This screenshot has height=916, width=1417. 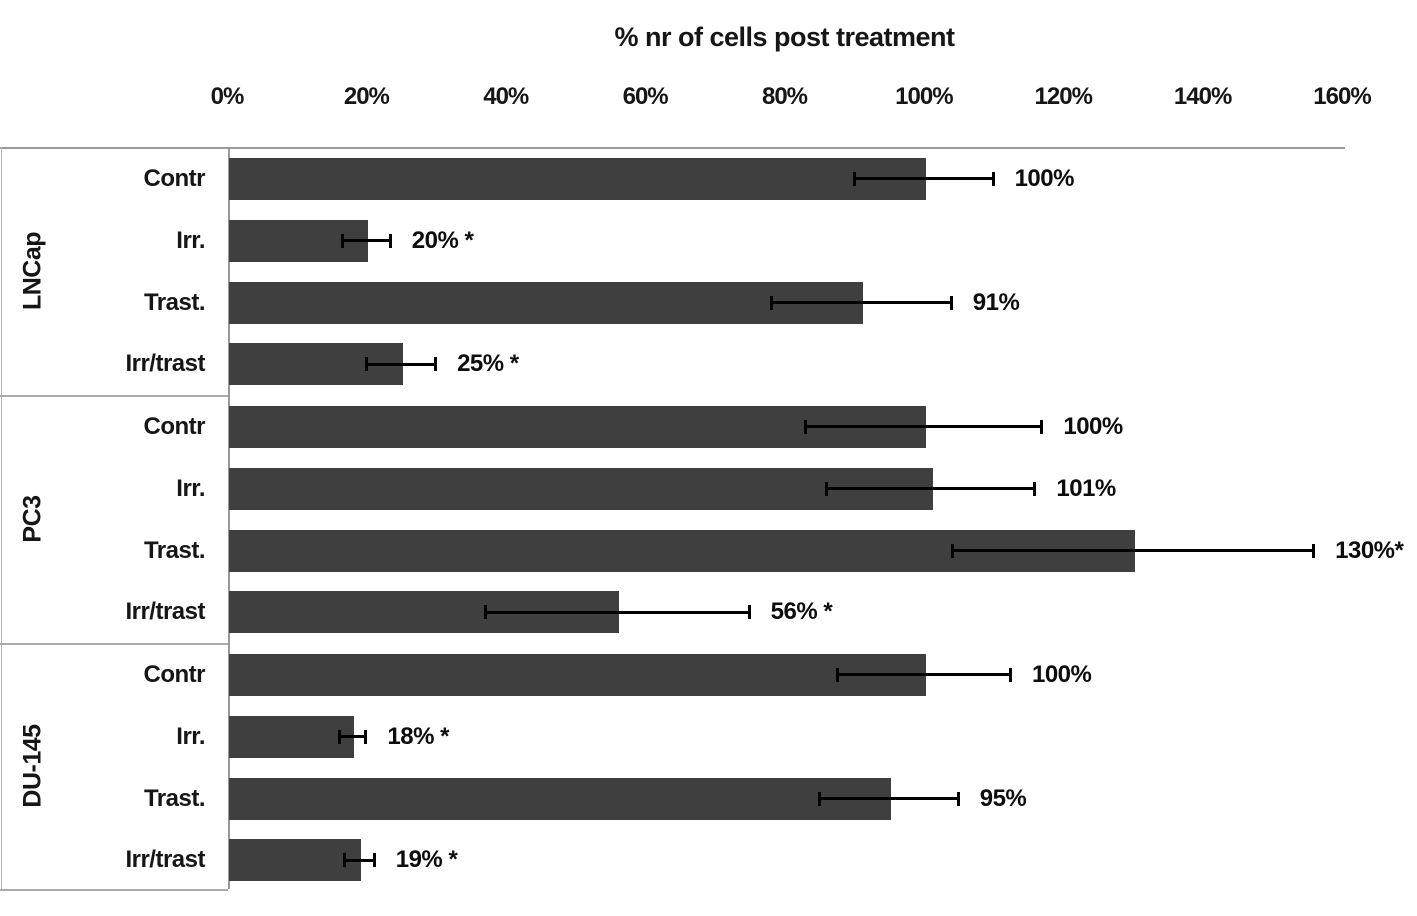 What do you see at coordinates (996, 302) in the screenshot?
I see `data-label: 91%` at bounding box center [996, 302].